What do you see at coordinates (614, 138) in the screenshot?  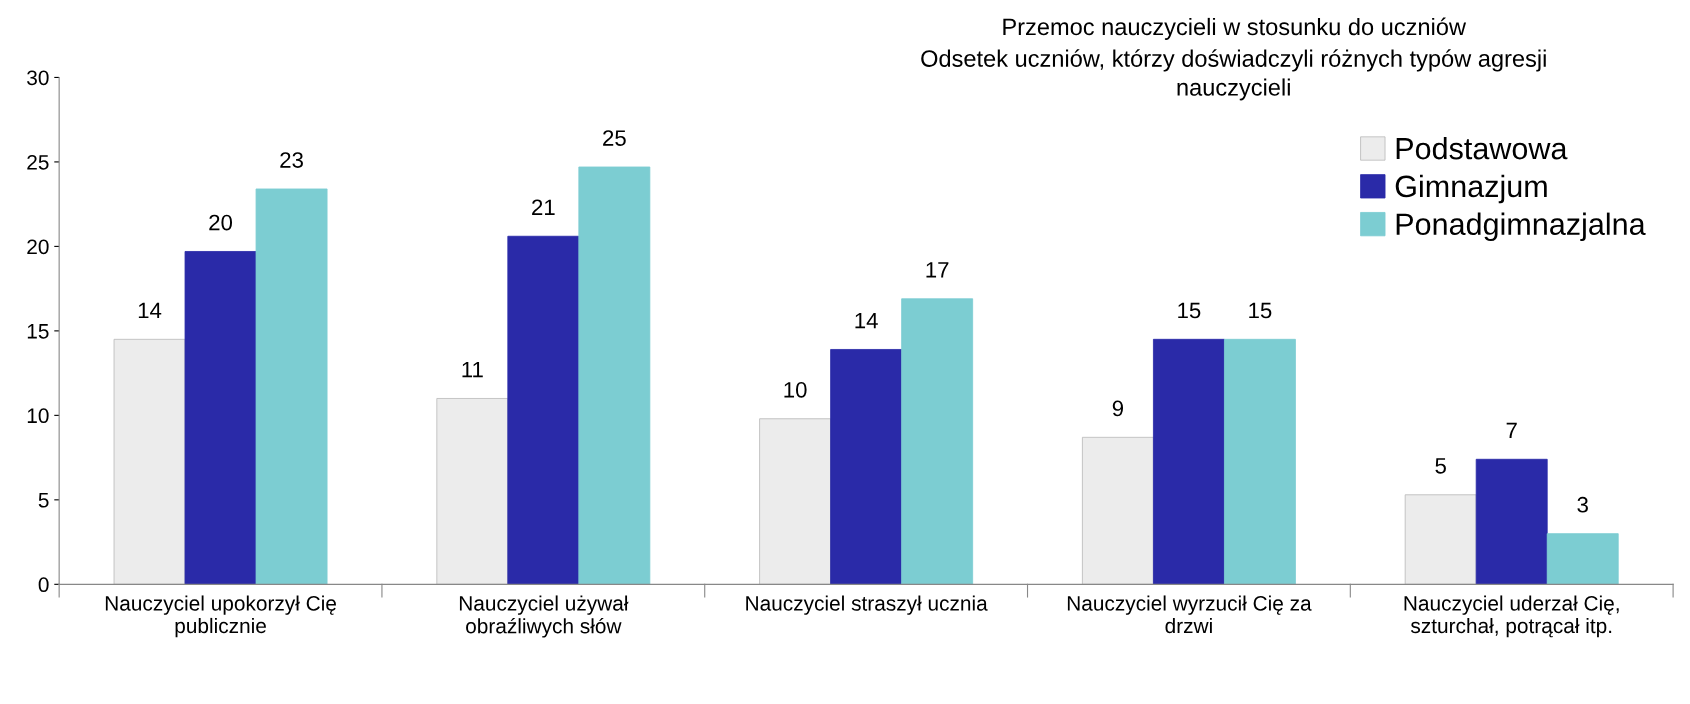 I see `data-label: 25` at bounding box center [614, 138].